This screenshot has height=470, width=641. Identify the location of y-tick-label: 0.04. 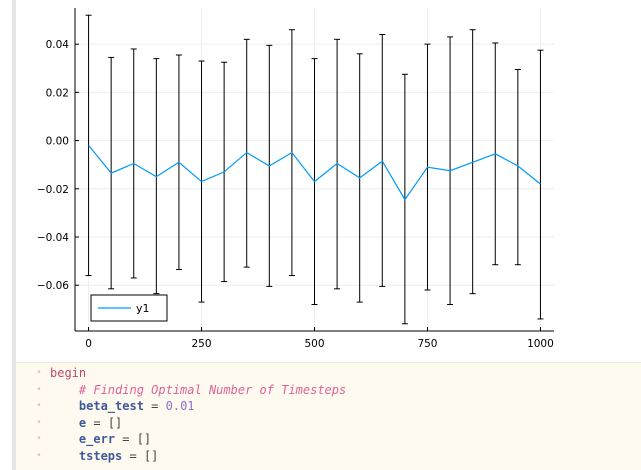
(58, 45).